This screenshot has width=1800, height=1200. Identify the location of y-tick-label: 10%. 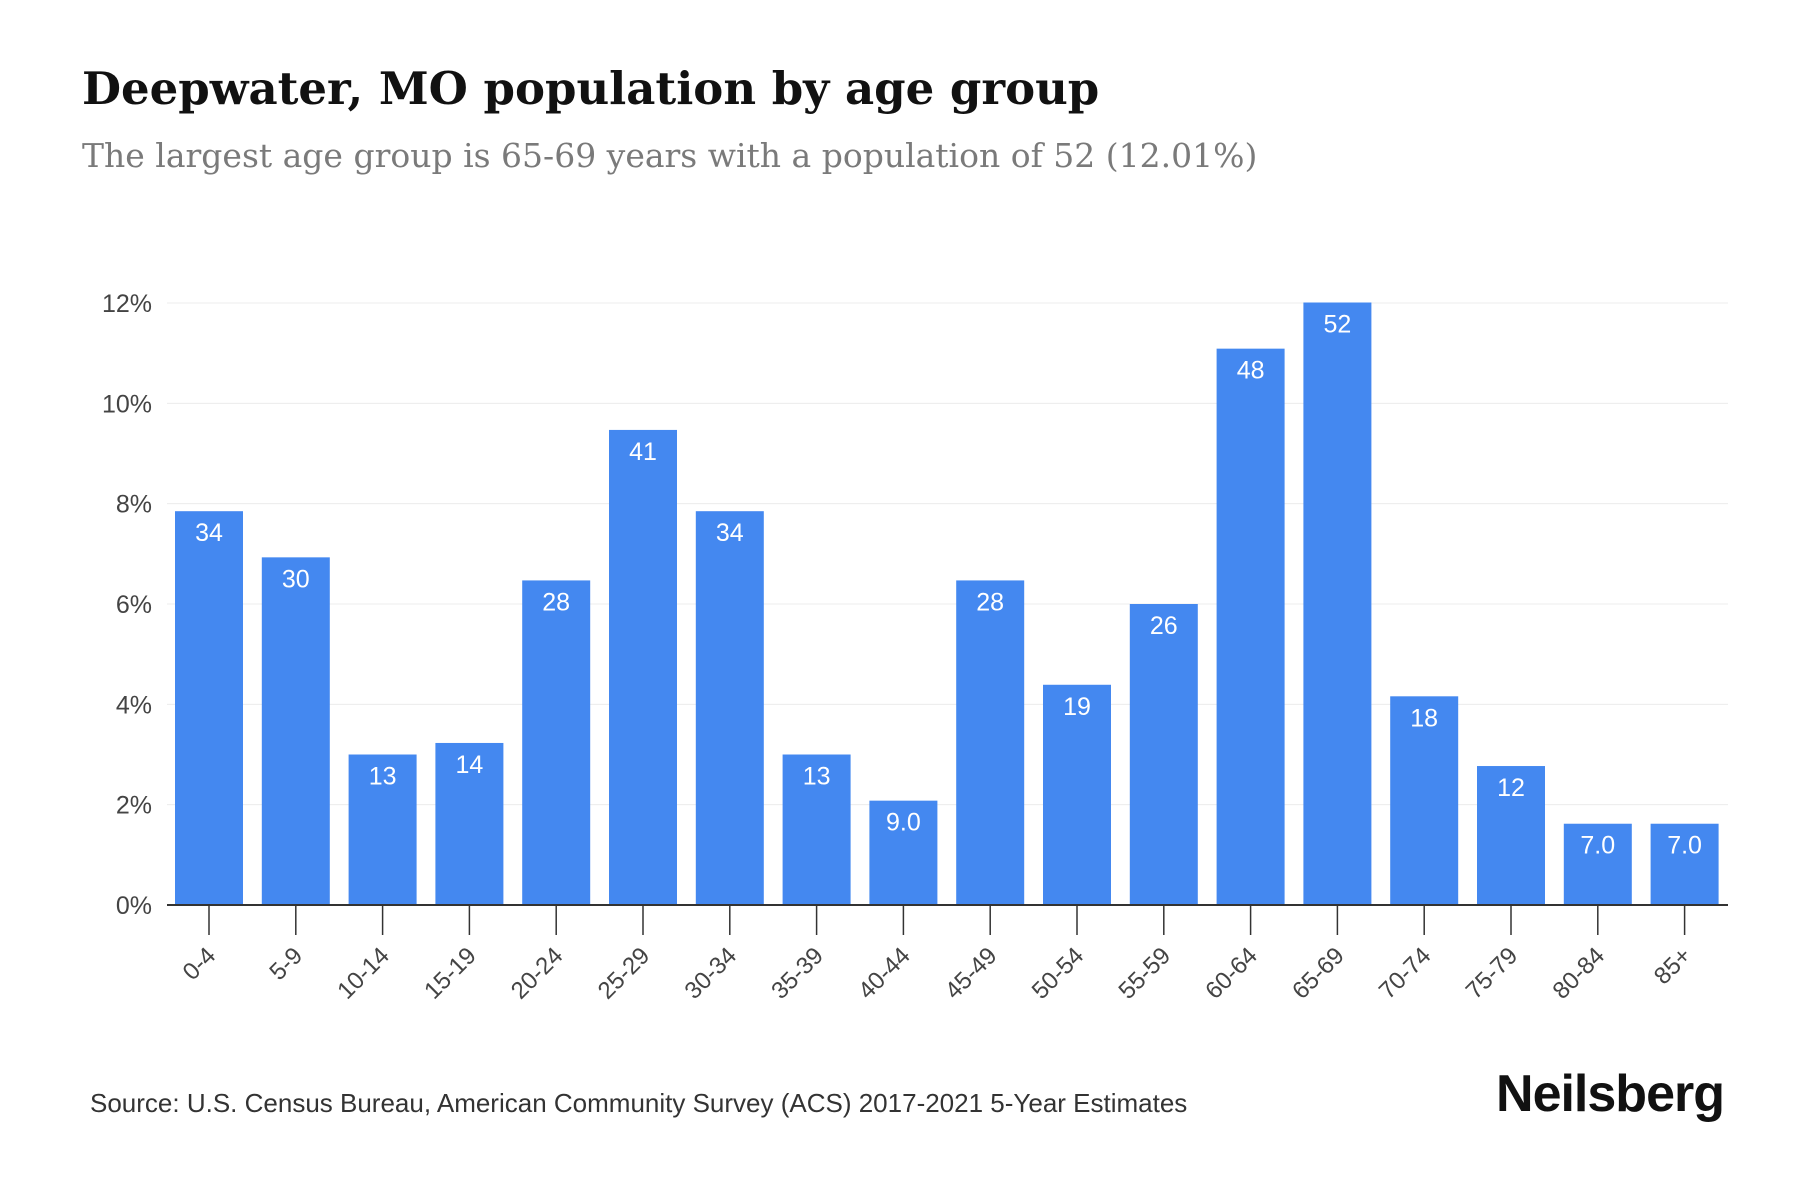
(127, 404).